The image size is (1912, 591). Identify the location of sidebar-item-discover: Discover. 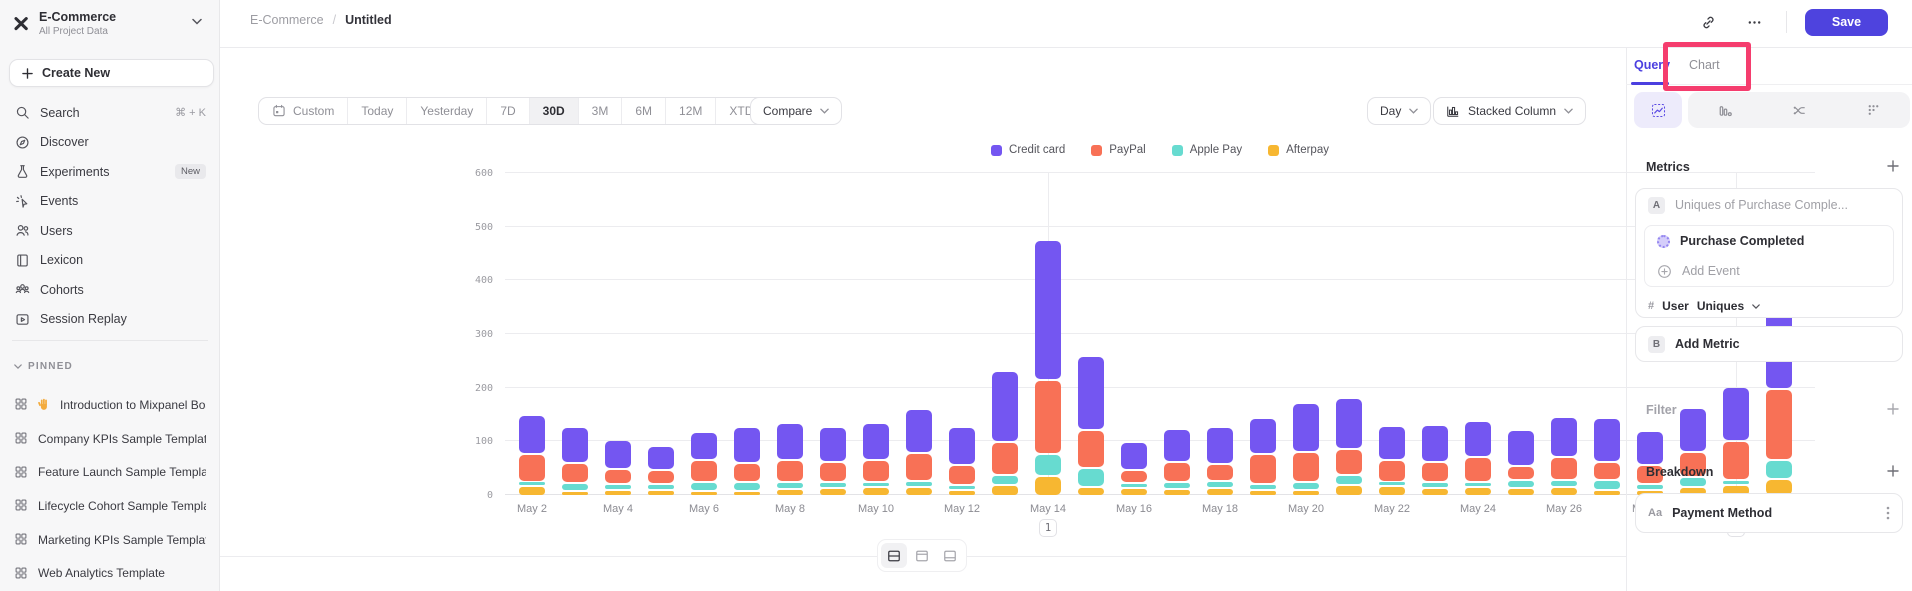
(110, 143).